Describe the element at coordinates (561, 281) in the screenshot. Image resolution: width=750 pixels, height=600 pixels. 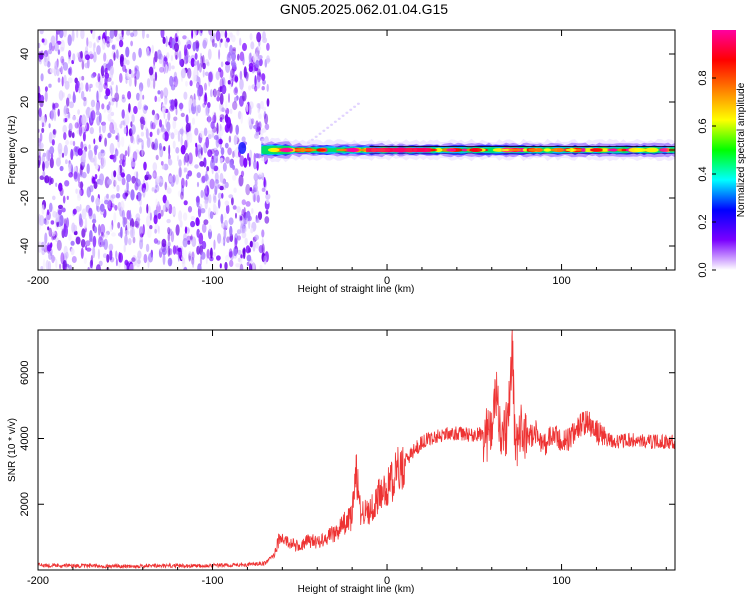
I see `spectrogram-x-tick-label: 100` at that location.